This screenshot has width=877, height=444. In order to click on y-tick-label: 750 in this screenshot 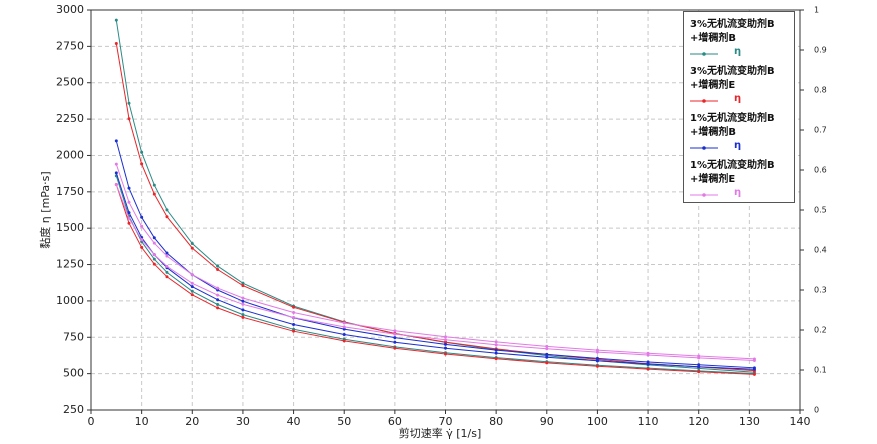, I will do `click(73, 336)`.